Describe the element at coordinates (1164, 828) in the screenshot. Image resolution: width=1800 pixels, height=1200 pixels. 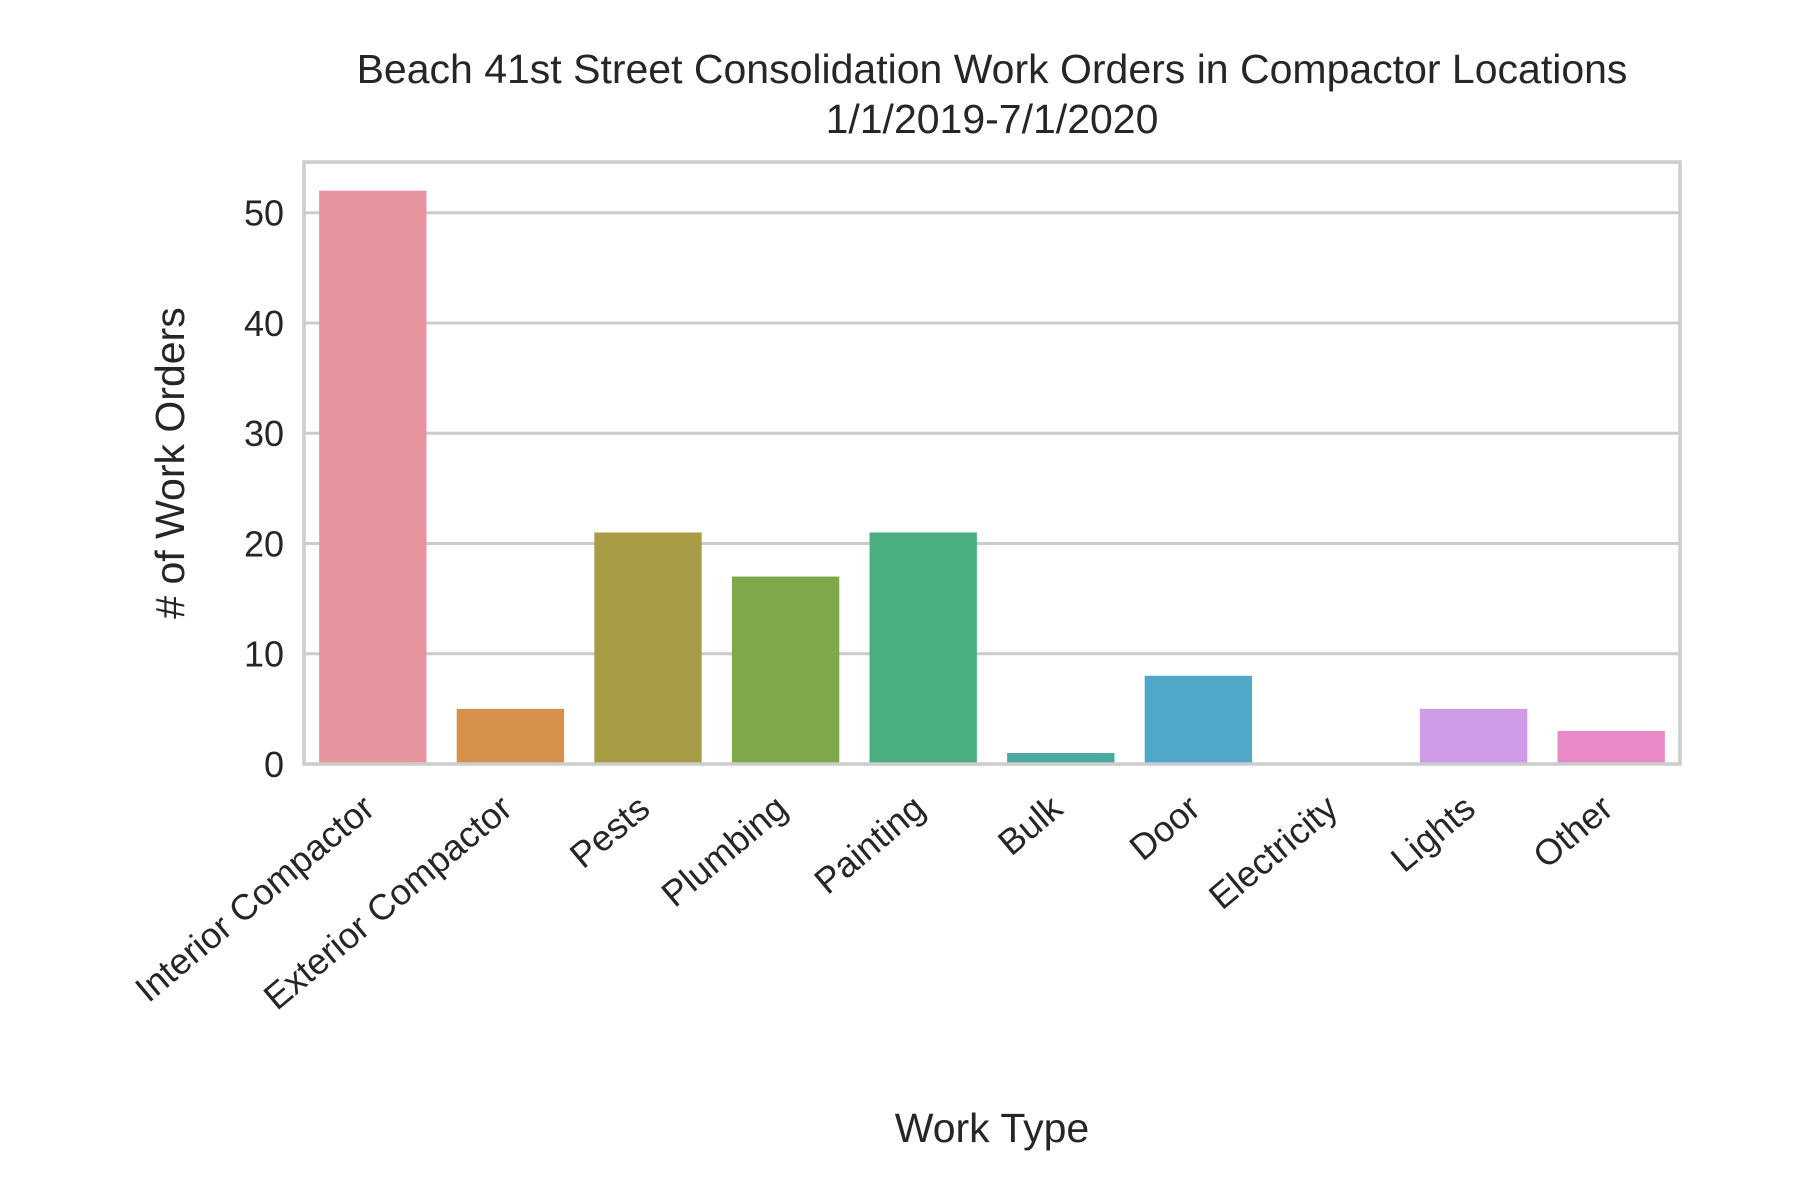
I see `x-tick-label: Door` at that location.